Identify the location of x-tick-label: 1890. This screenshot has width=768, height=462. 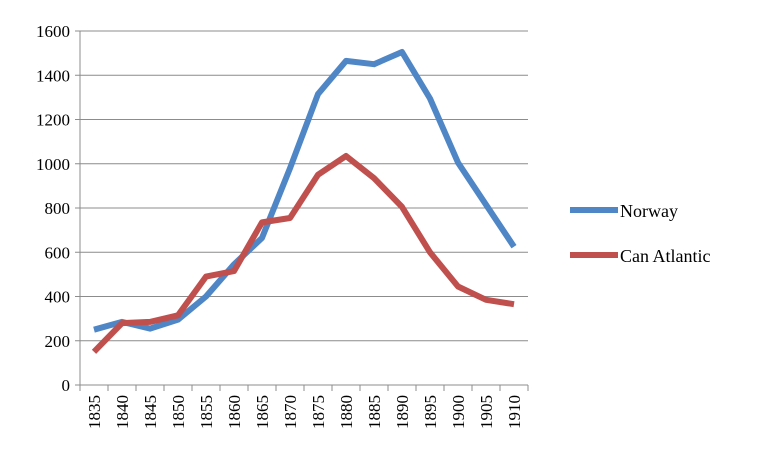
(402, 412).